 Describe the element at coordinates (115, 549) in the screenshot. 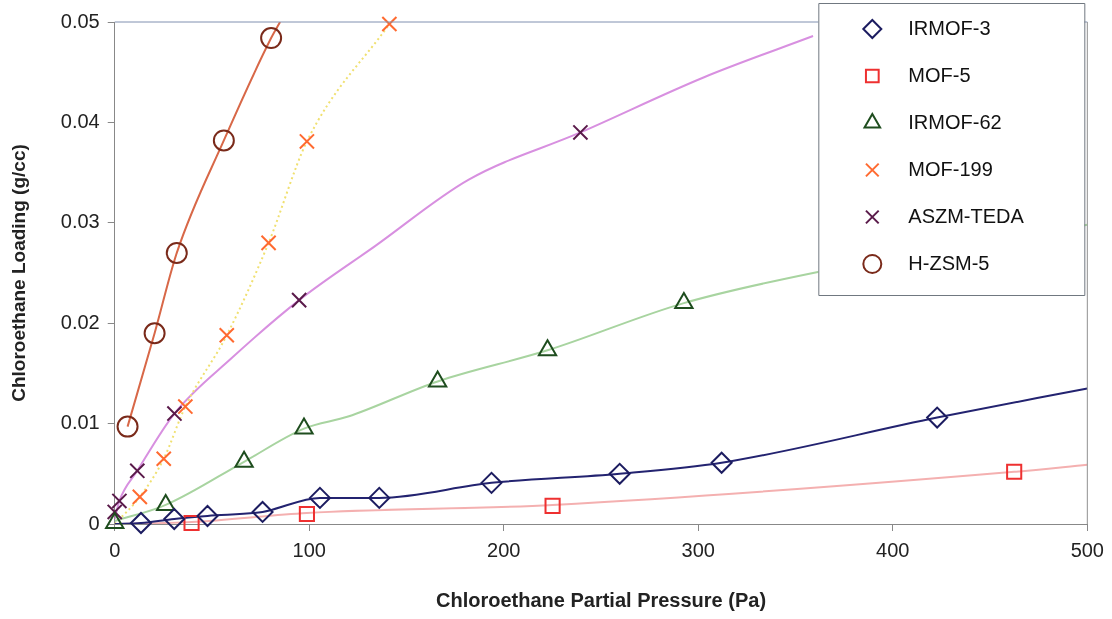

I see `x-tick-label: 0` at that location.